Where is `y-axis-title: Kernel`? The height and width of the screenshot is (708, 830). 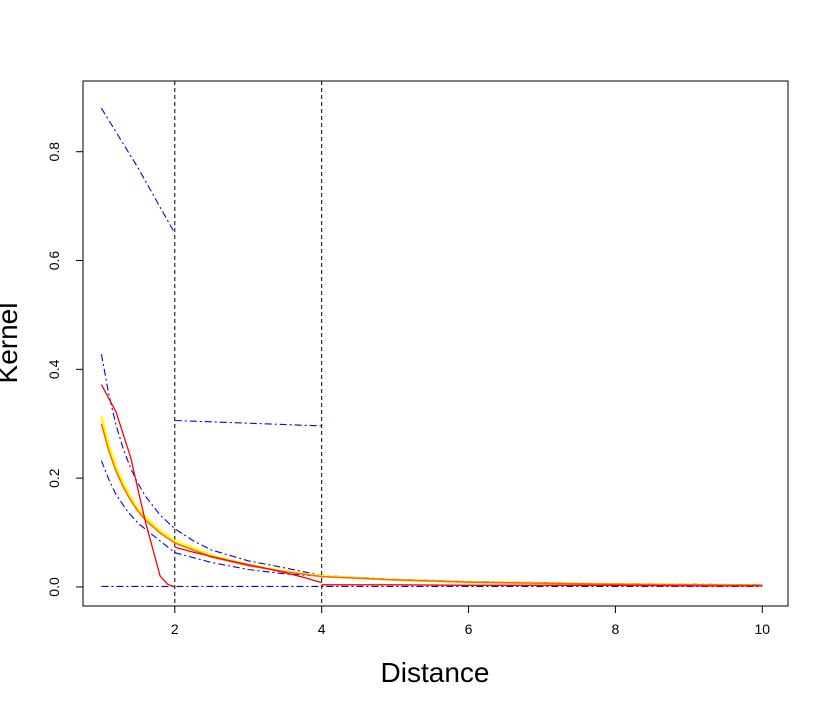
y-axis-title: Kernel is located at coordinates (11, 343).